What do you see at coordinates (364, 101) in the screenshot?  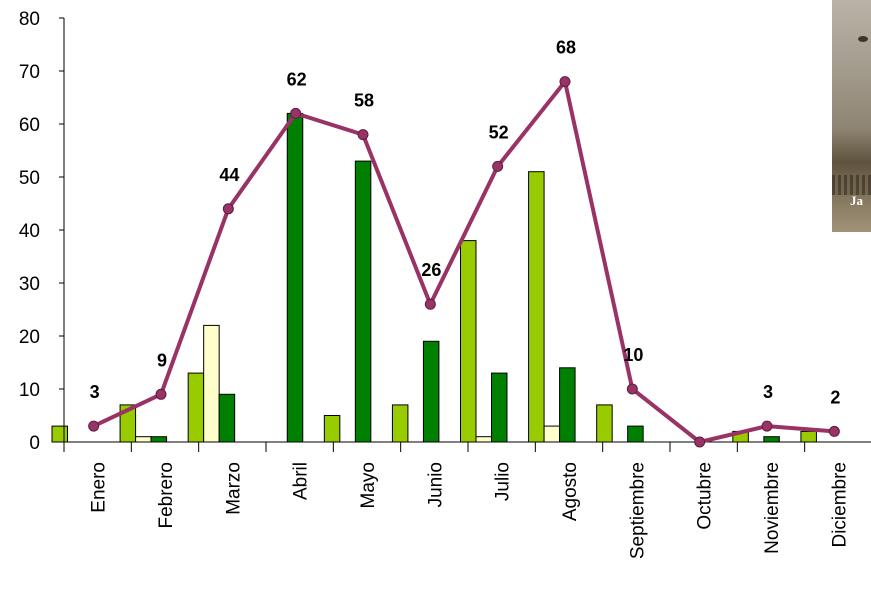 I see `data-label: 58` at bounding box center [364, 101].